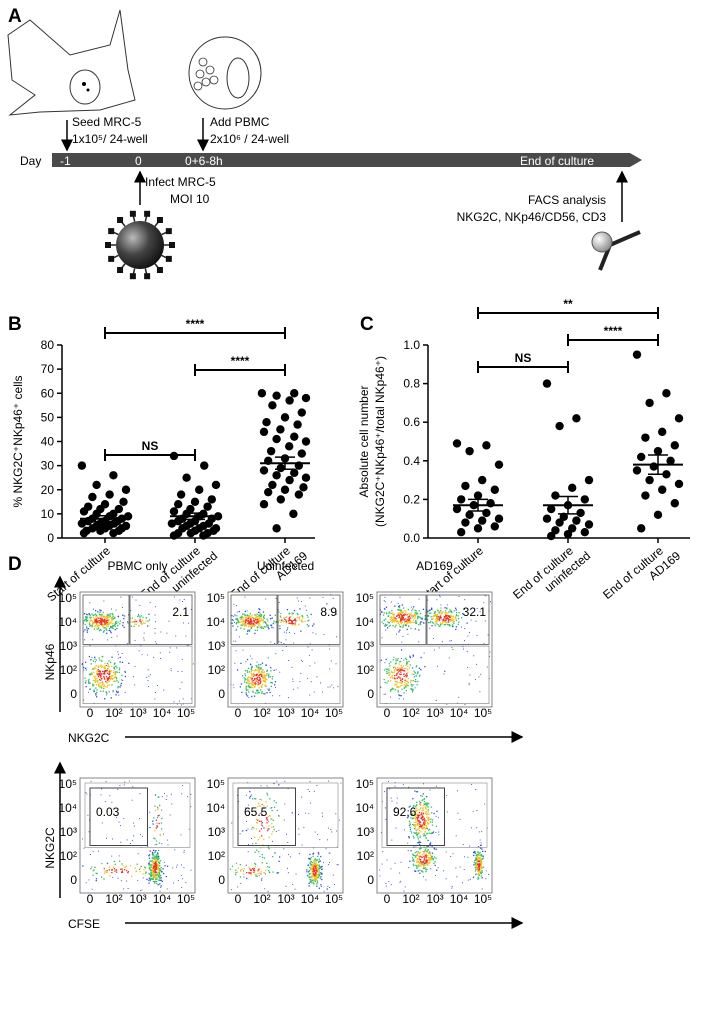 The image size is (701, 1025). I want to click on y-tick-label: 10², so click(68, 856).